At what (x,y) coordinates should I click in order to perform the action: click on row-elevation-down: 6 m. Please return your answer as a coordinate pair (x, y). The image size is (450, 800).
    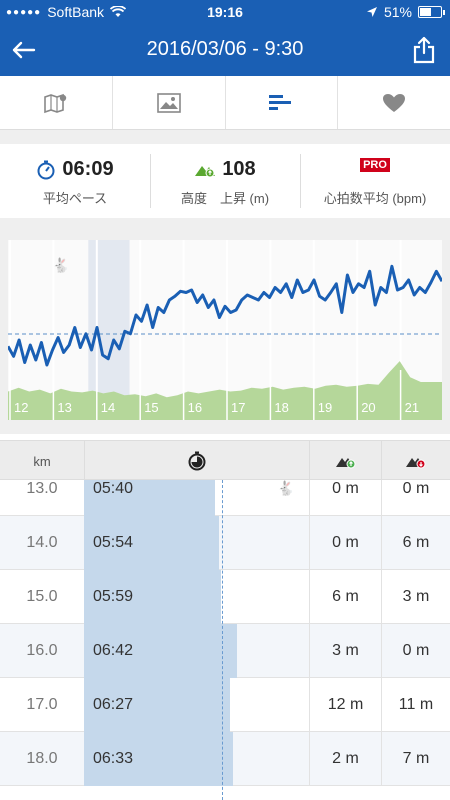
    Looking at the image, I should click on (415, 543).